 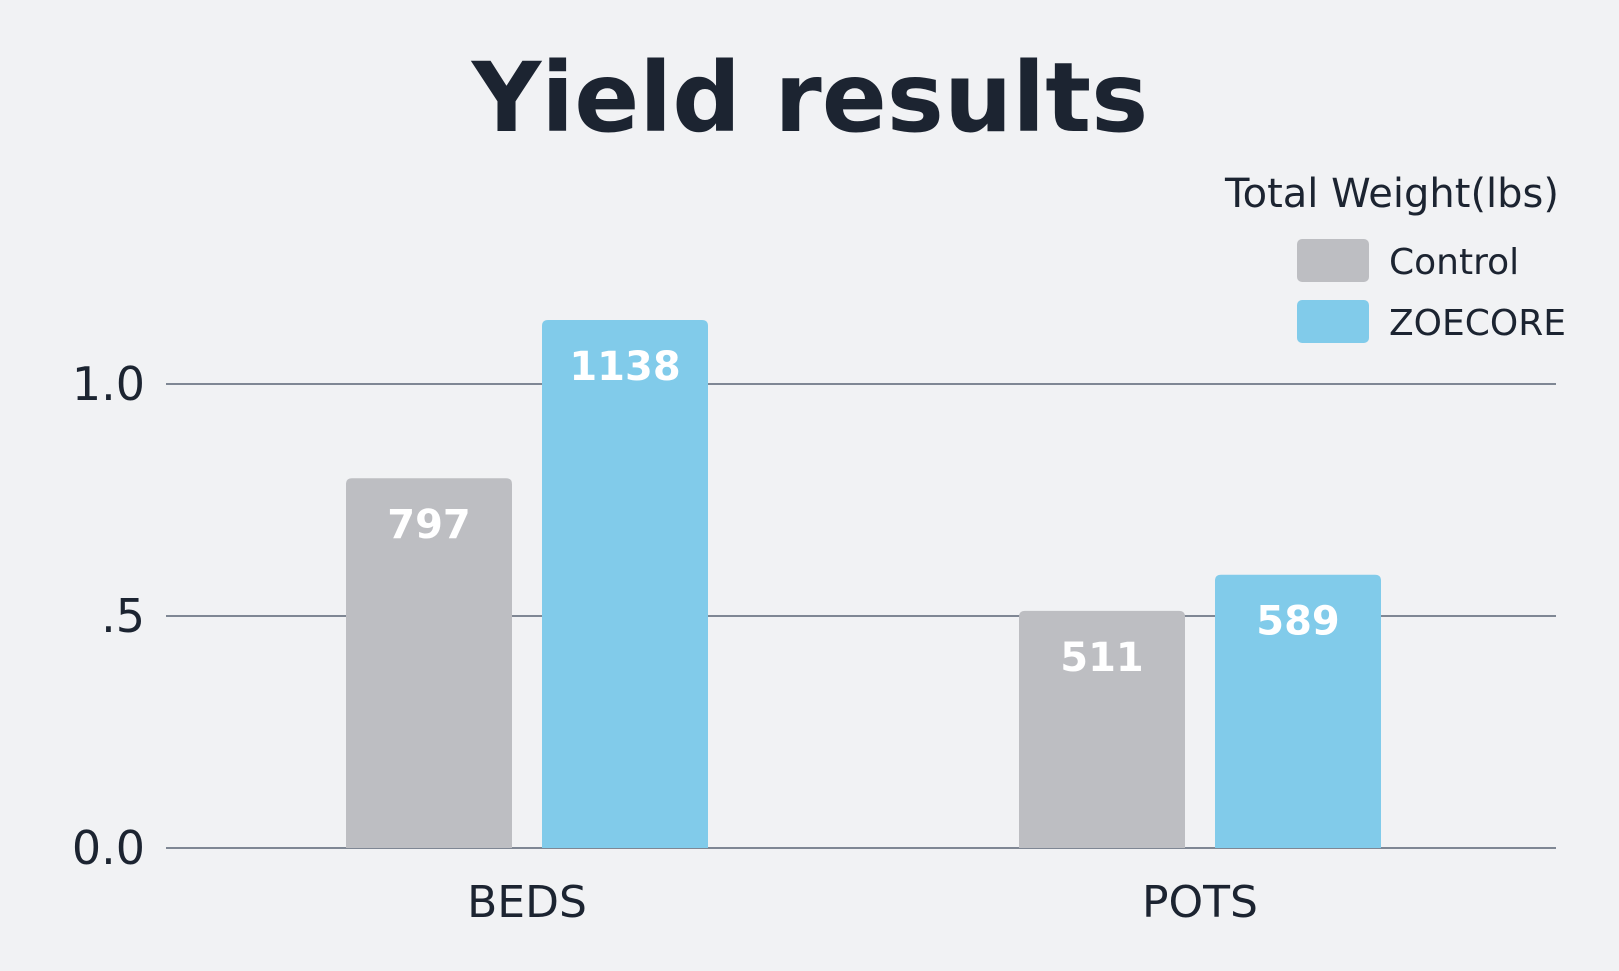 I want to click on legend-title: Total Weight(lbs), so click(x=1391, y=194).